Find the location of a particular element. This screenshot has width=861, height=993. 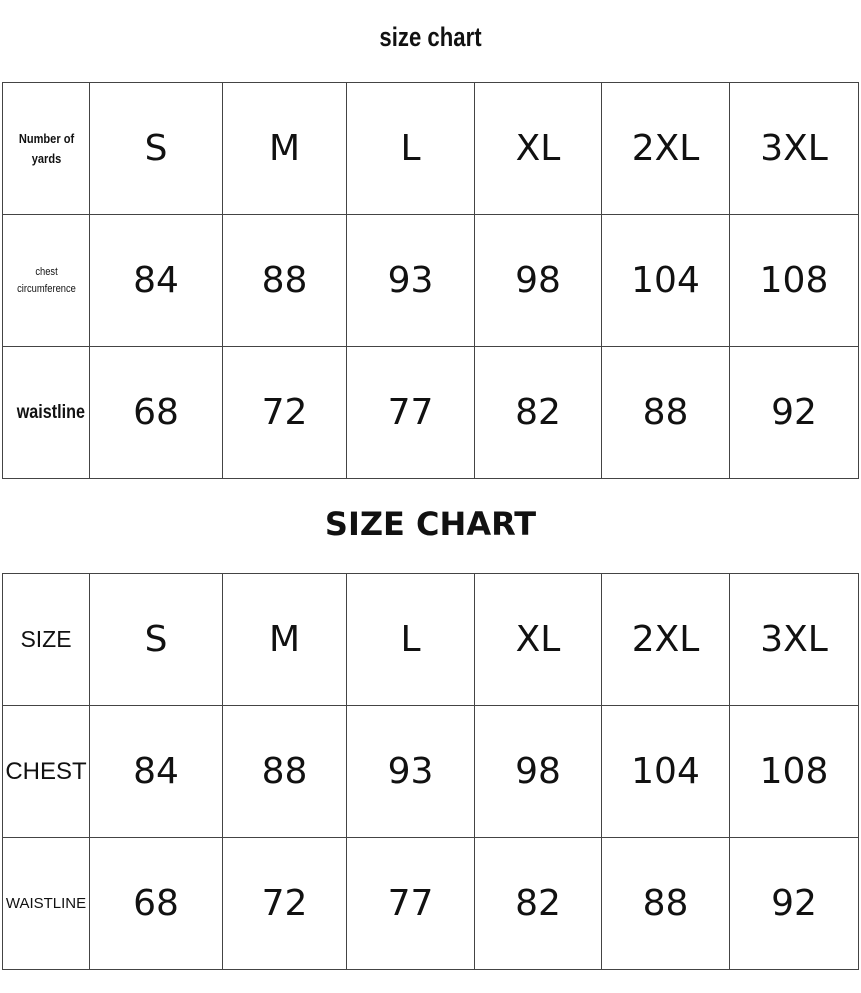

row-label-cell: WAISTLINE is located at coordinates (46, 903).